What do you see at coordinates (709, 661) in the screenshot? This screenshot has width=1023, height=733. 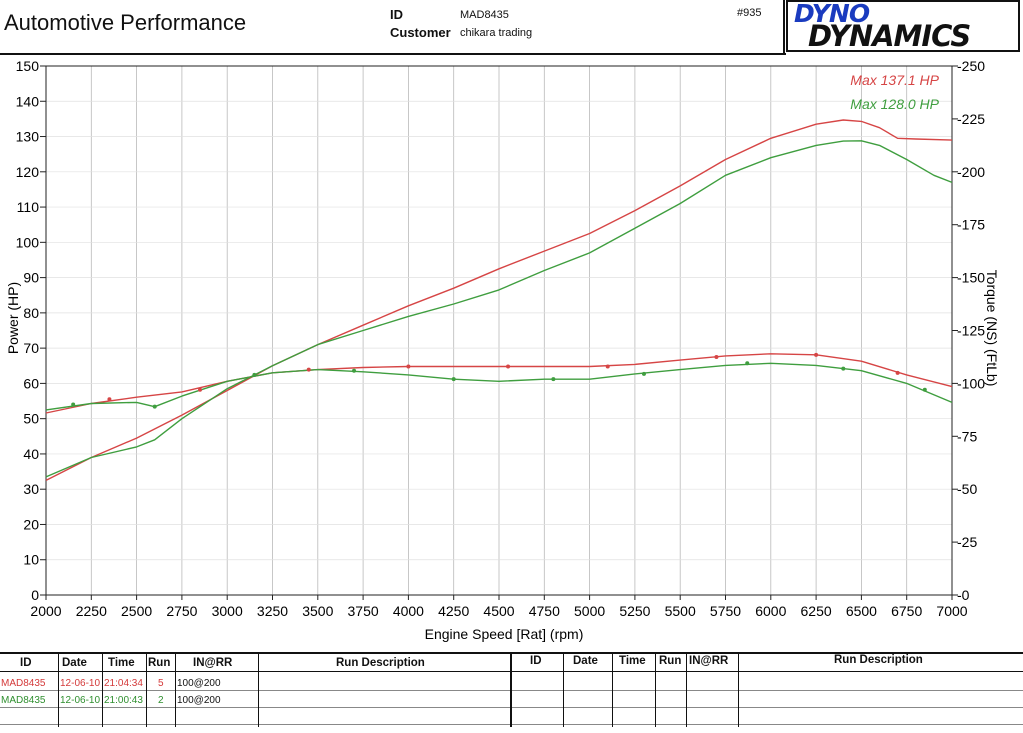 I see `col-header-inrr-2: IN@RR` at bounding box center [709, 661].